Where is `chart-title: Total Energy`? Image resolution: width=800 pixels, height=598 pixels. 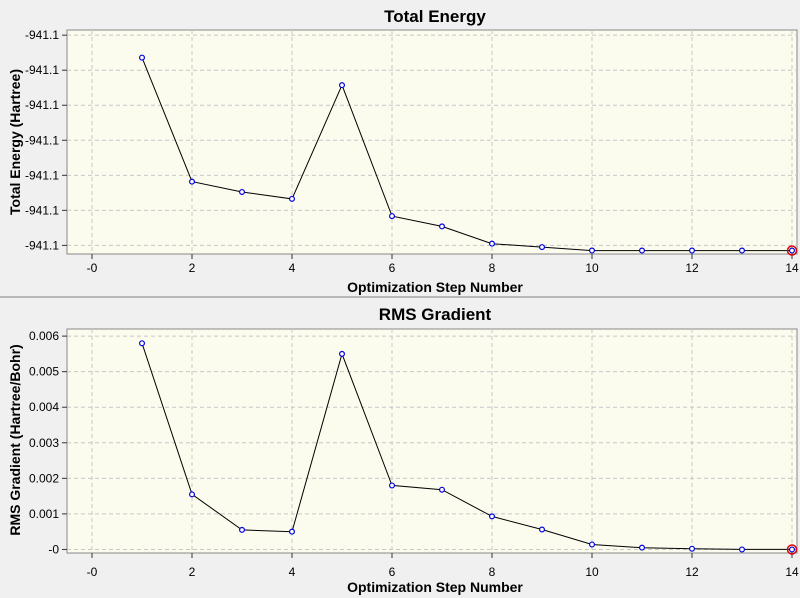 chart-title: Total Energy is located at coordinates (435, 16).